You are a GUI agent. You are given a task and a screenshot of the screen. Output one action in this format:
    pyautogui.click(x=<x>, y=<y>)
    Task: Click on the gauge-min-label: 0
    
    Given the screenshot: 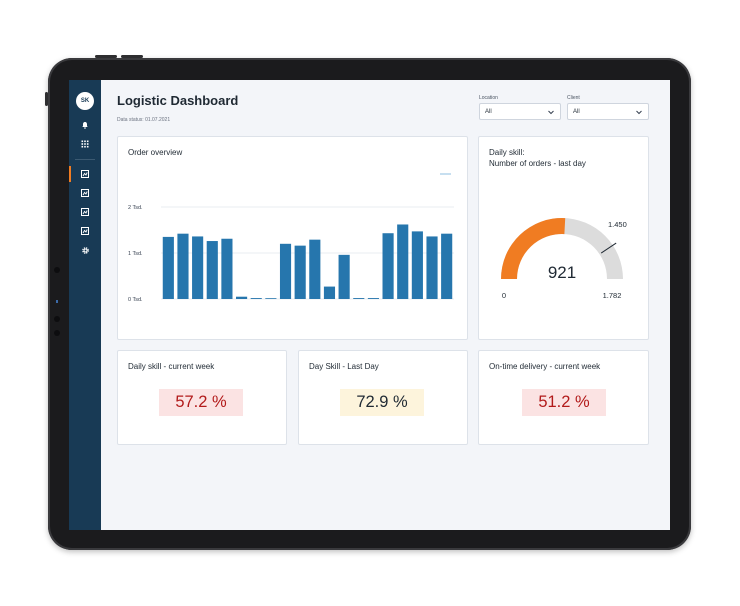 What is the action you would take?
    pyautogui.click(x=504, y=295)
    